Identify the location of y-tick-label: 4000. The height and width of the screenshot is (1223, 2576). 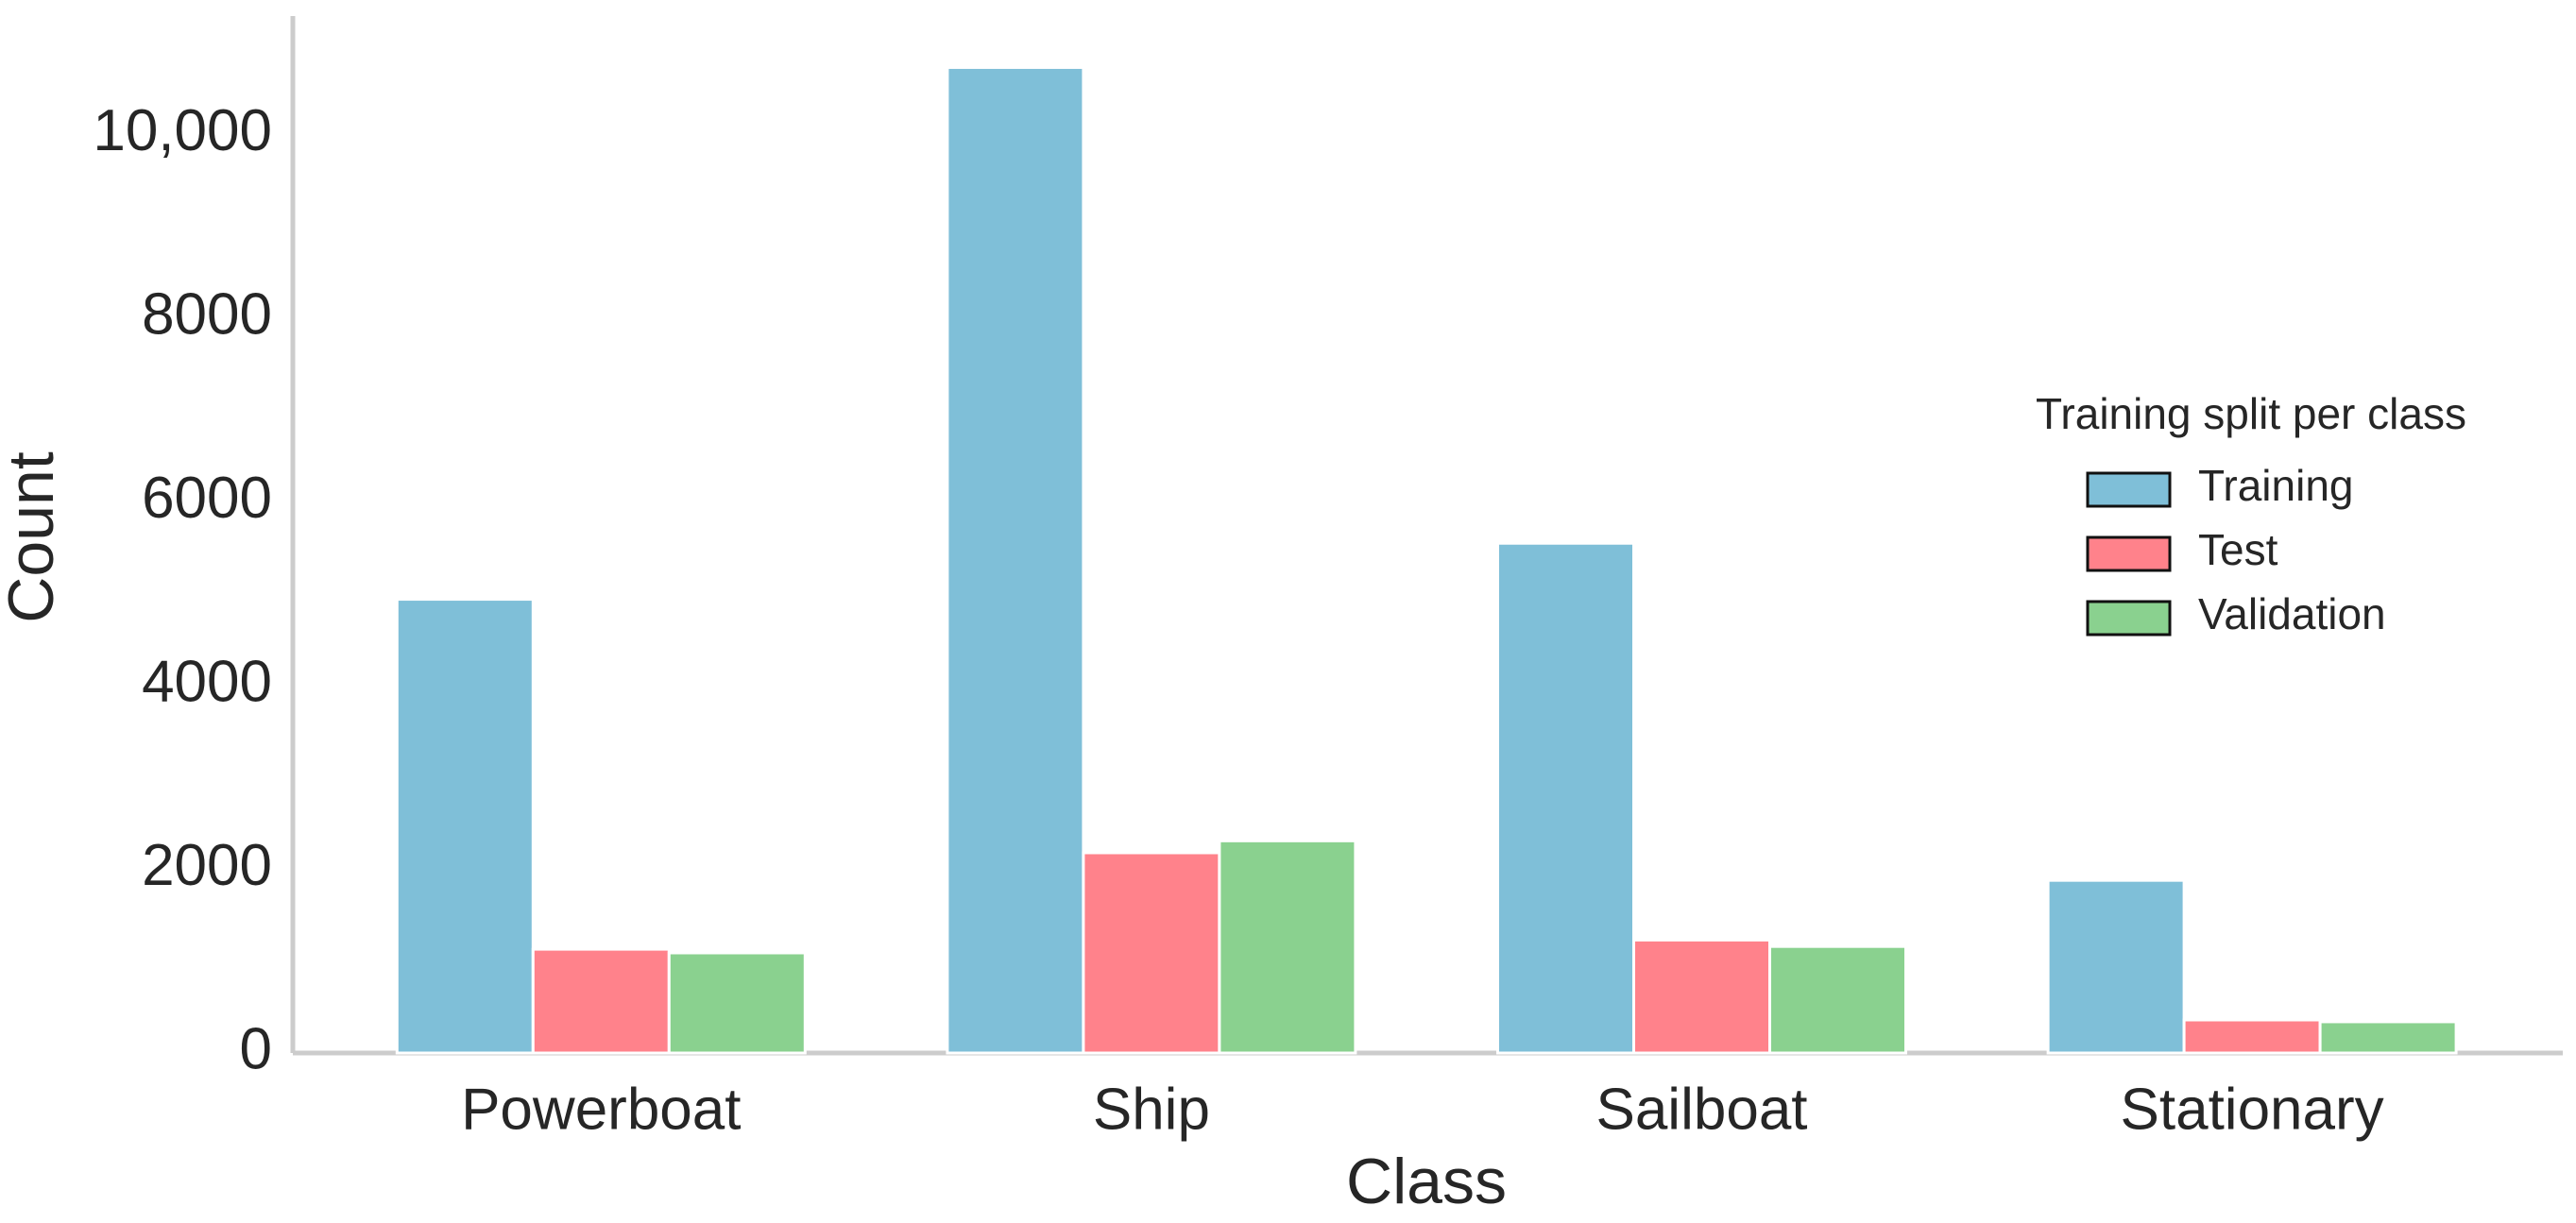
(207, 681).